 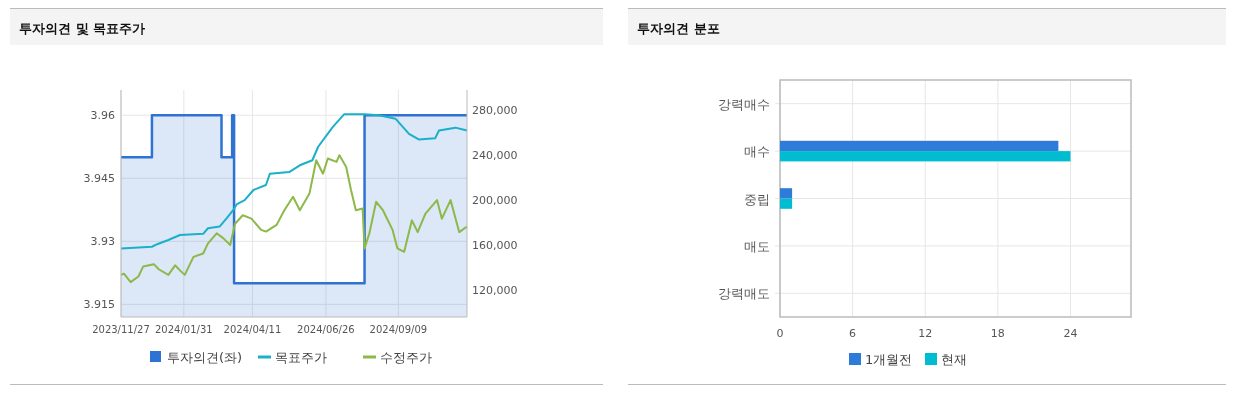 What do you see at coordinates (744, 104) in the screenshot?
I see `y-tick-label: 강력매수` at bounding box center [744, 104].